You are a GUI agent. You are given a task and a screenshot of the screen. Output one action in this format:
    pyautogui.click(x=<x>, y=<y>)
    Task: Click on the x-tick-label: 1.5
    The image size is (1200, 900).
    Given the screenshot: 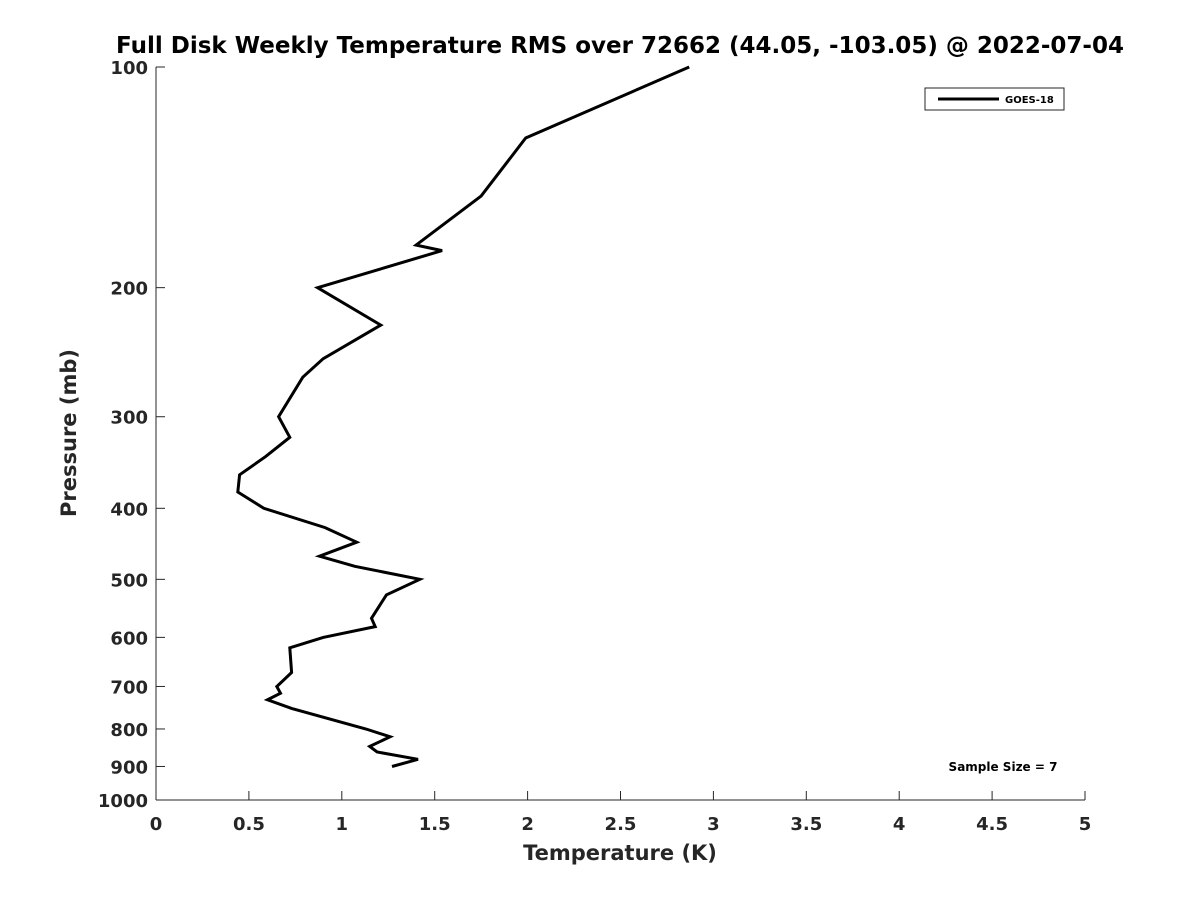 What is the action you would take?
    pyautogui.click(x=435, y=824)
    